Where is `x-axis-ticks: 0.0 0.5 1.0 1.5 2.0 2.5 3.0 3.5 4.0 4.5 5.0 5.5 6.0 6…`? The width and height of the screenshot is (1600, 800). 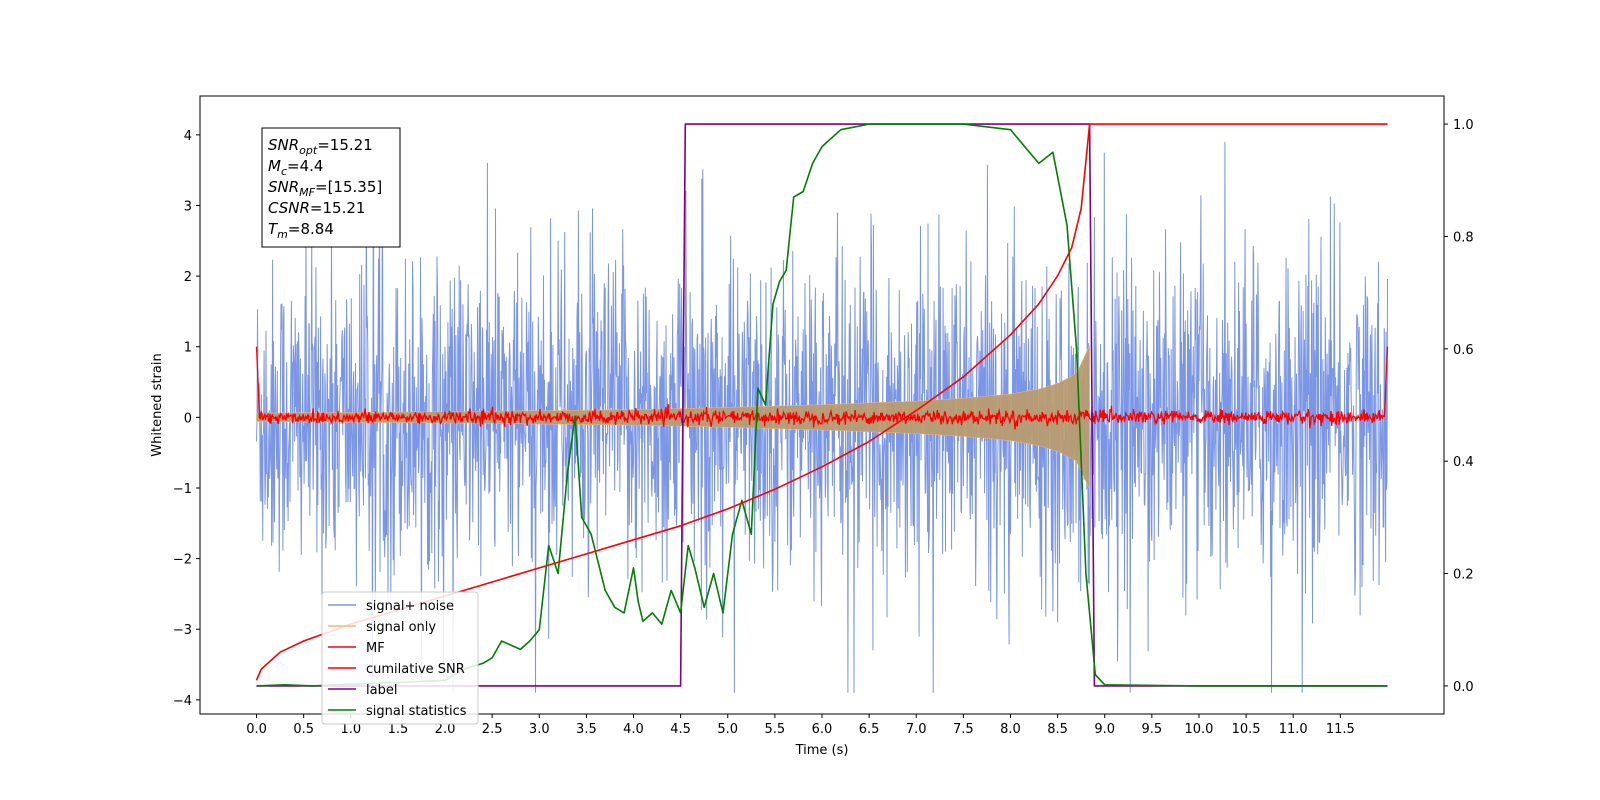
x-axis-ticks: 0.0 0.5 1.0 1.5 2.0 2.5 3.0 3.5 4.0 4.5 5.0 5.5 6.0 6… is located at coordinates (800, 725).